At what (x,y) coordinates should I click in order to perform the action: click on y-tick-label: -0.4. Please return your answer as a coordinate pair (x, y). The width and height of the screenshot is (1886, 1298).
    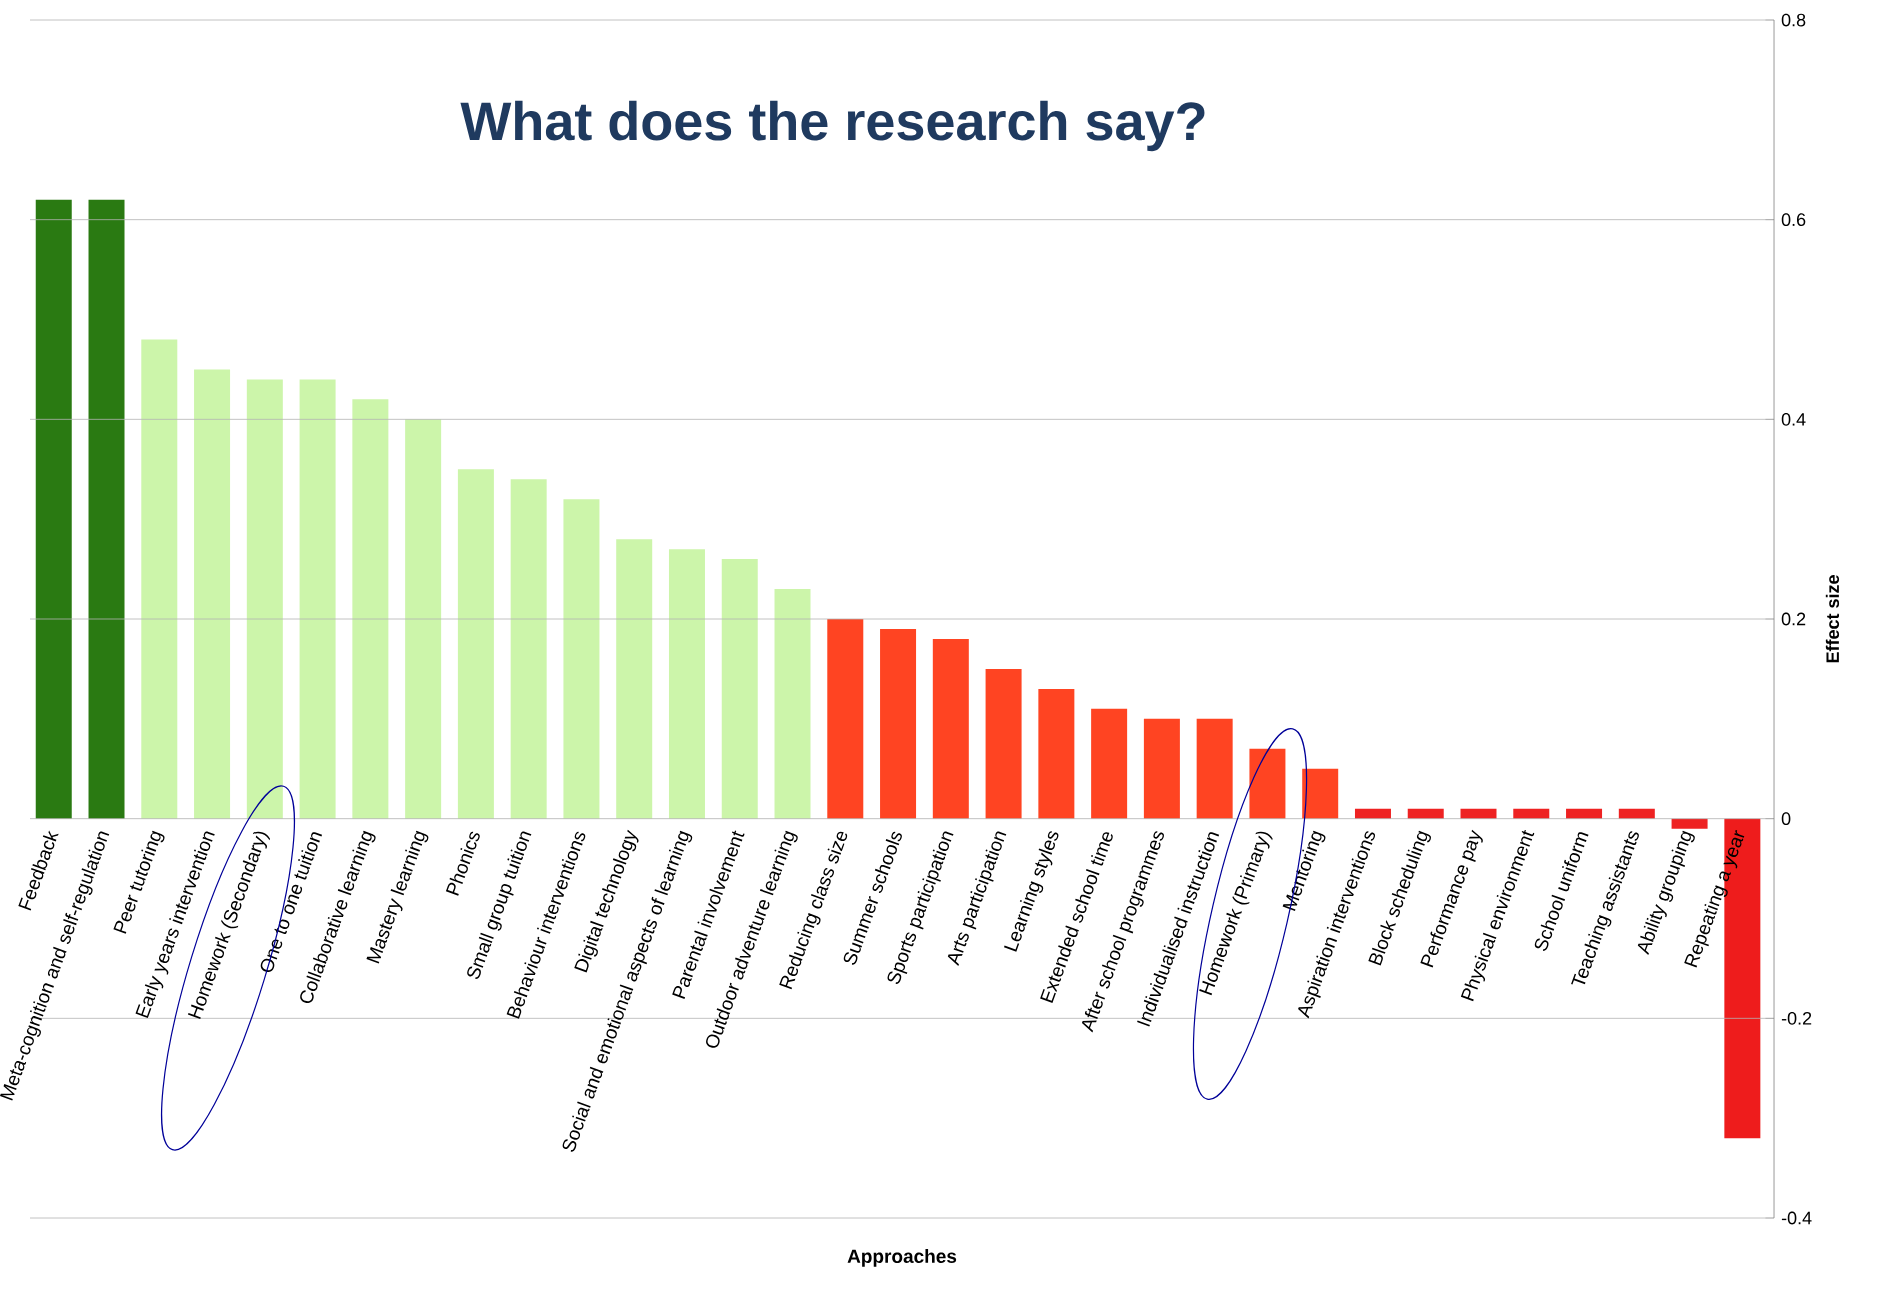
    Looking at the image, I should click on (1796, 1218).